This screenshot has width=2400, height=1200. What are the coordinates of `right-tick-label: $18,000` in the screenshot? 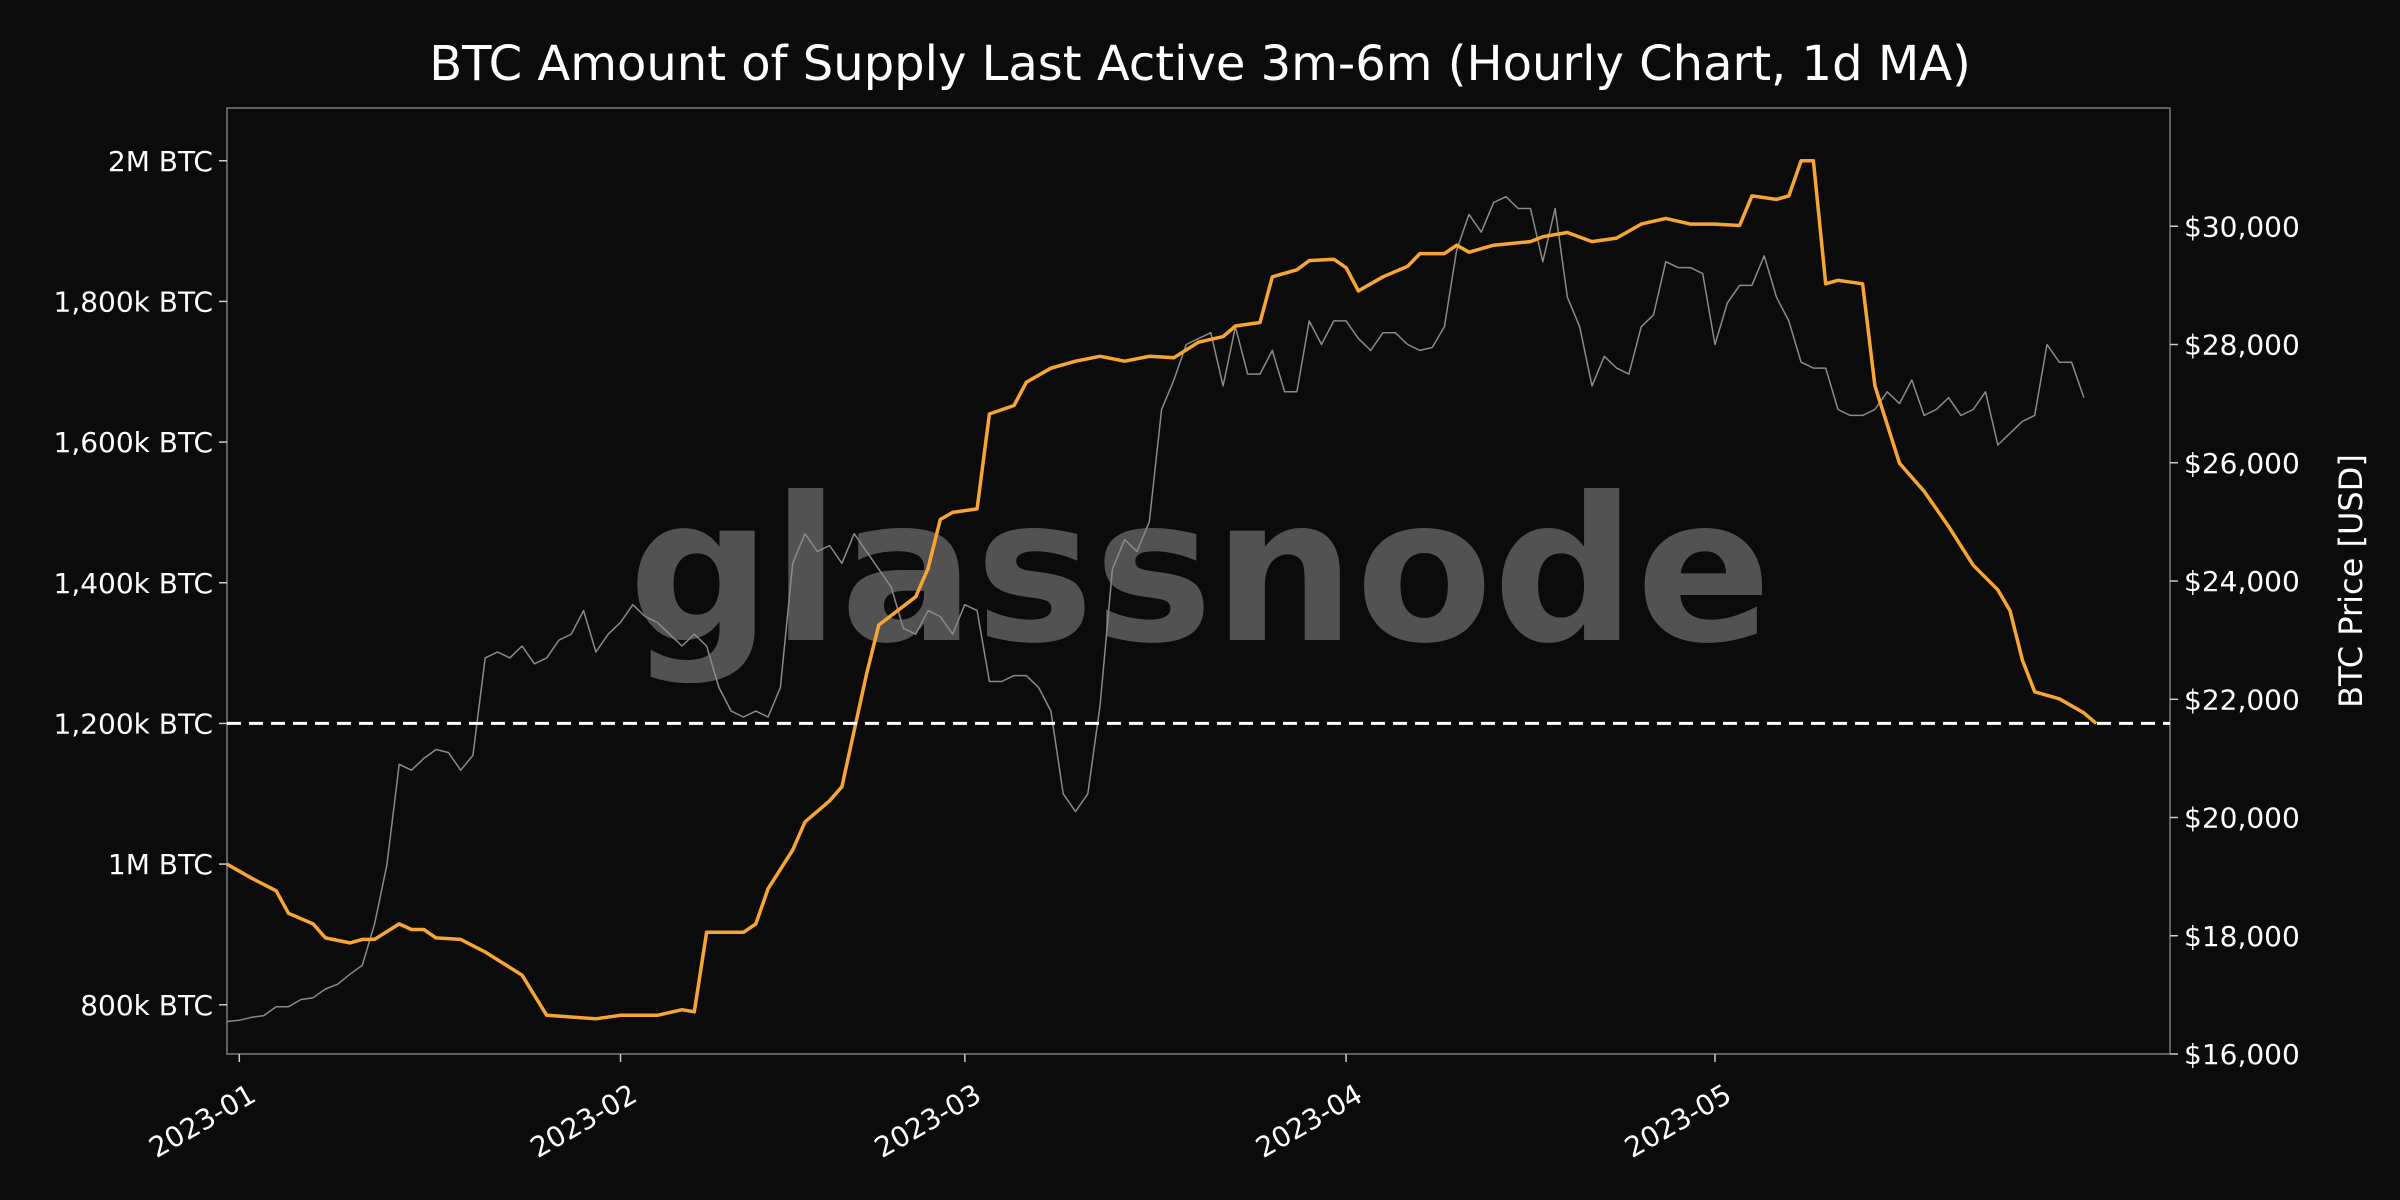 It's located at (2242, 936).